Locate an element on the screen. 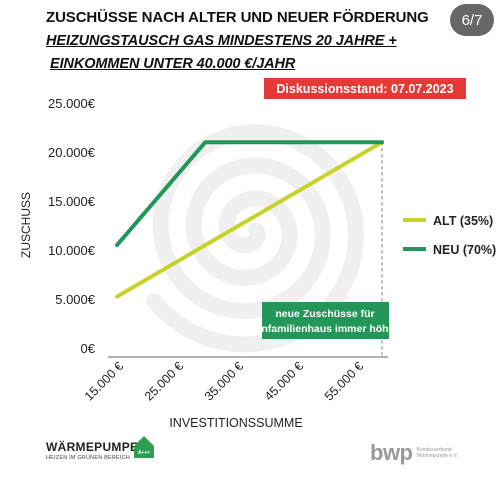 The height and width of the screenshot is (480, 500). waermepumpe-logo: WÄRMEPUMPE HEIZEN IM GRÜNEN BEREICH A+++ is located at coordinates (100, 448).